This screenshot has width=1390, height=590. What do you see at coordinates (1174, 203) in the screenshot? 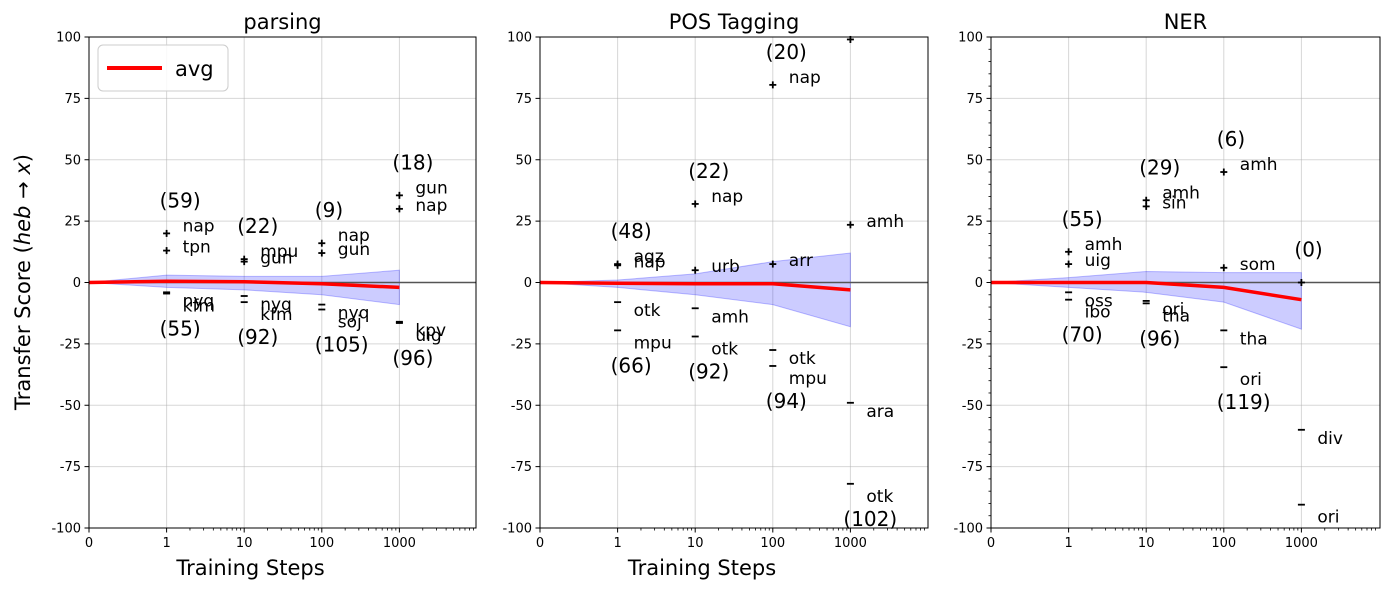
I see `language-label: sin` at bounding box center [1174, 203].